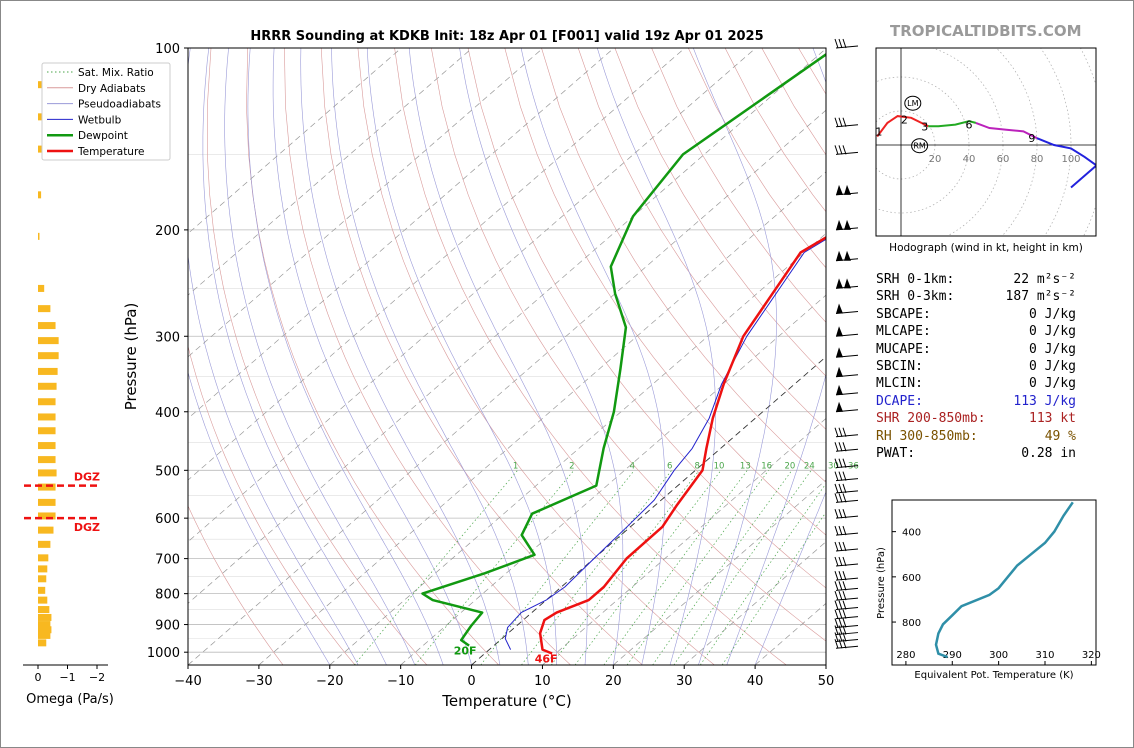 Image resolution: width=1134 pixels, height=748 pixels. I want to click on legend-entry: Dry Adiabats, so click(112, 89).